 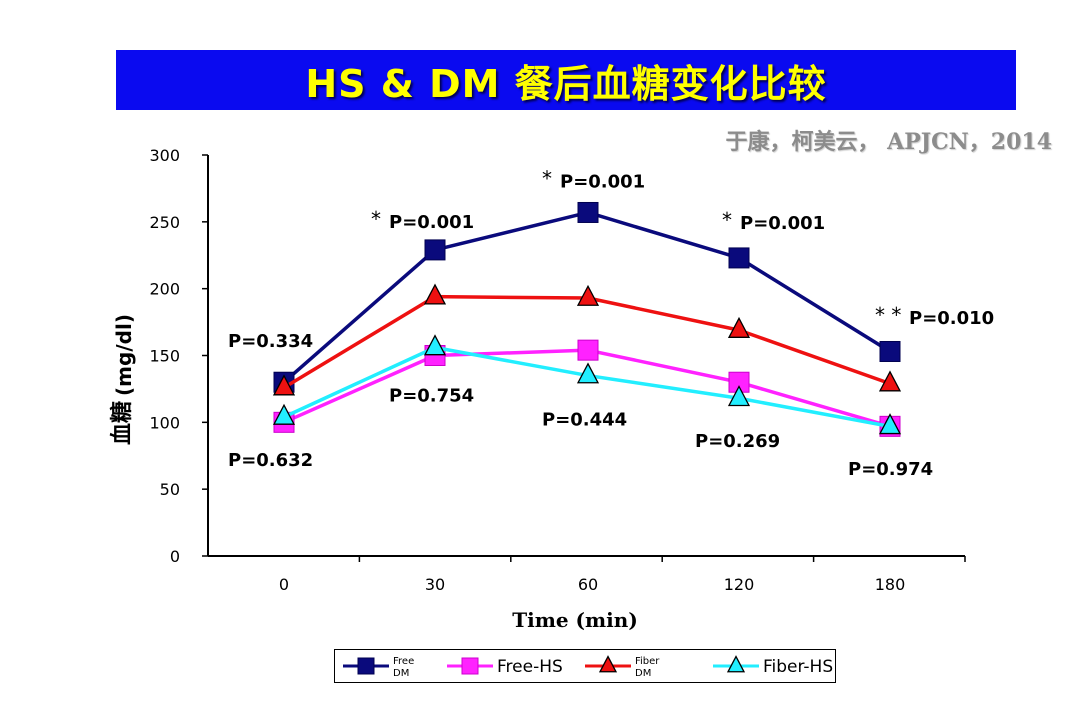 I want to click on p-value-label: P=0.334, so click(x=270, y=341).